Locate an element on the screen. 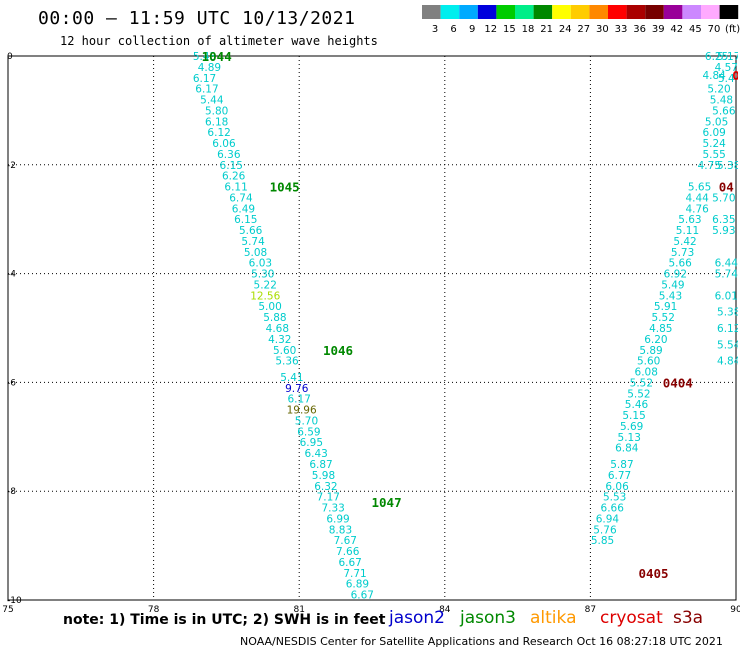 Image resolution: width=740 pixels, height=650 pixels. swh-value-label: 5.53 is located at coordinates (614, 498).